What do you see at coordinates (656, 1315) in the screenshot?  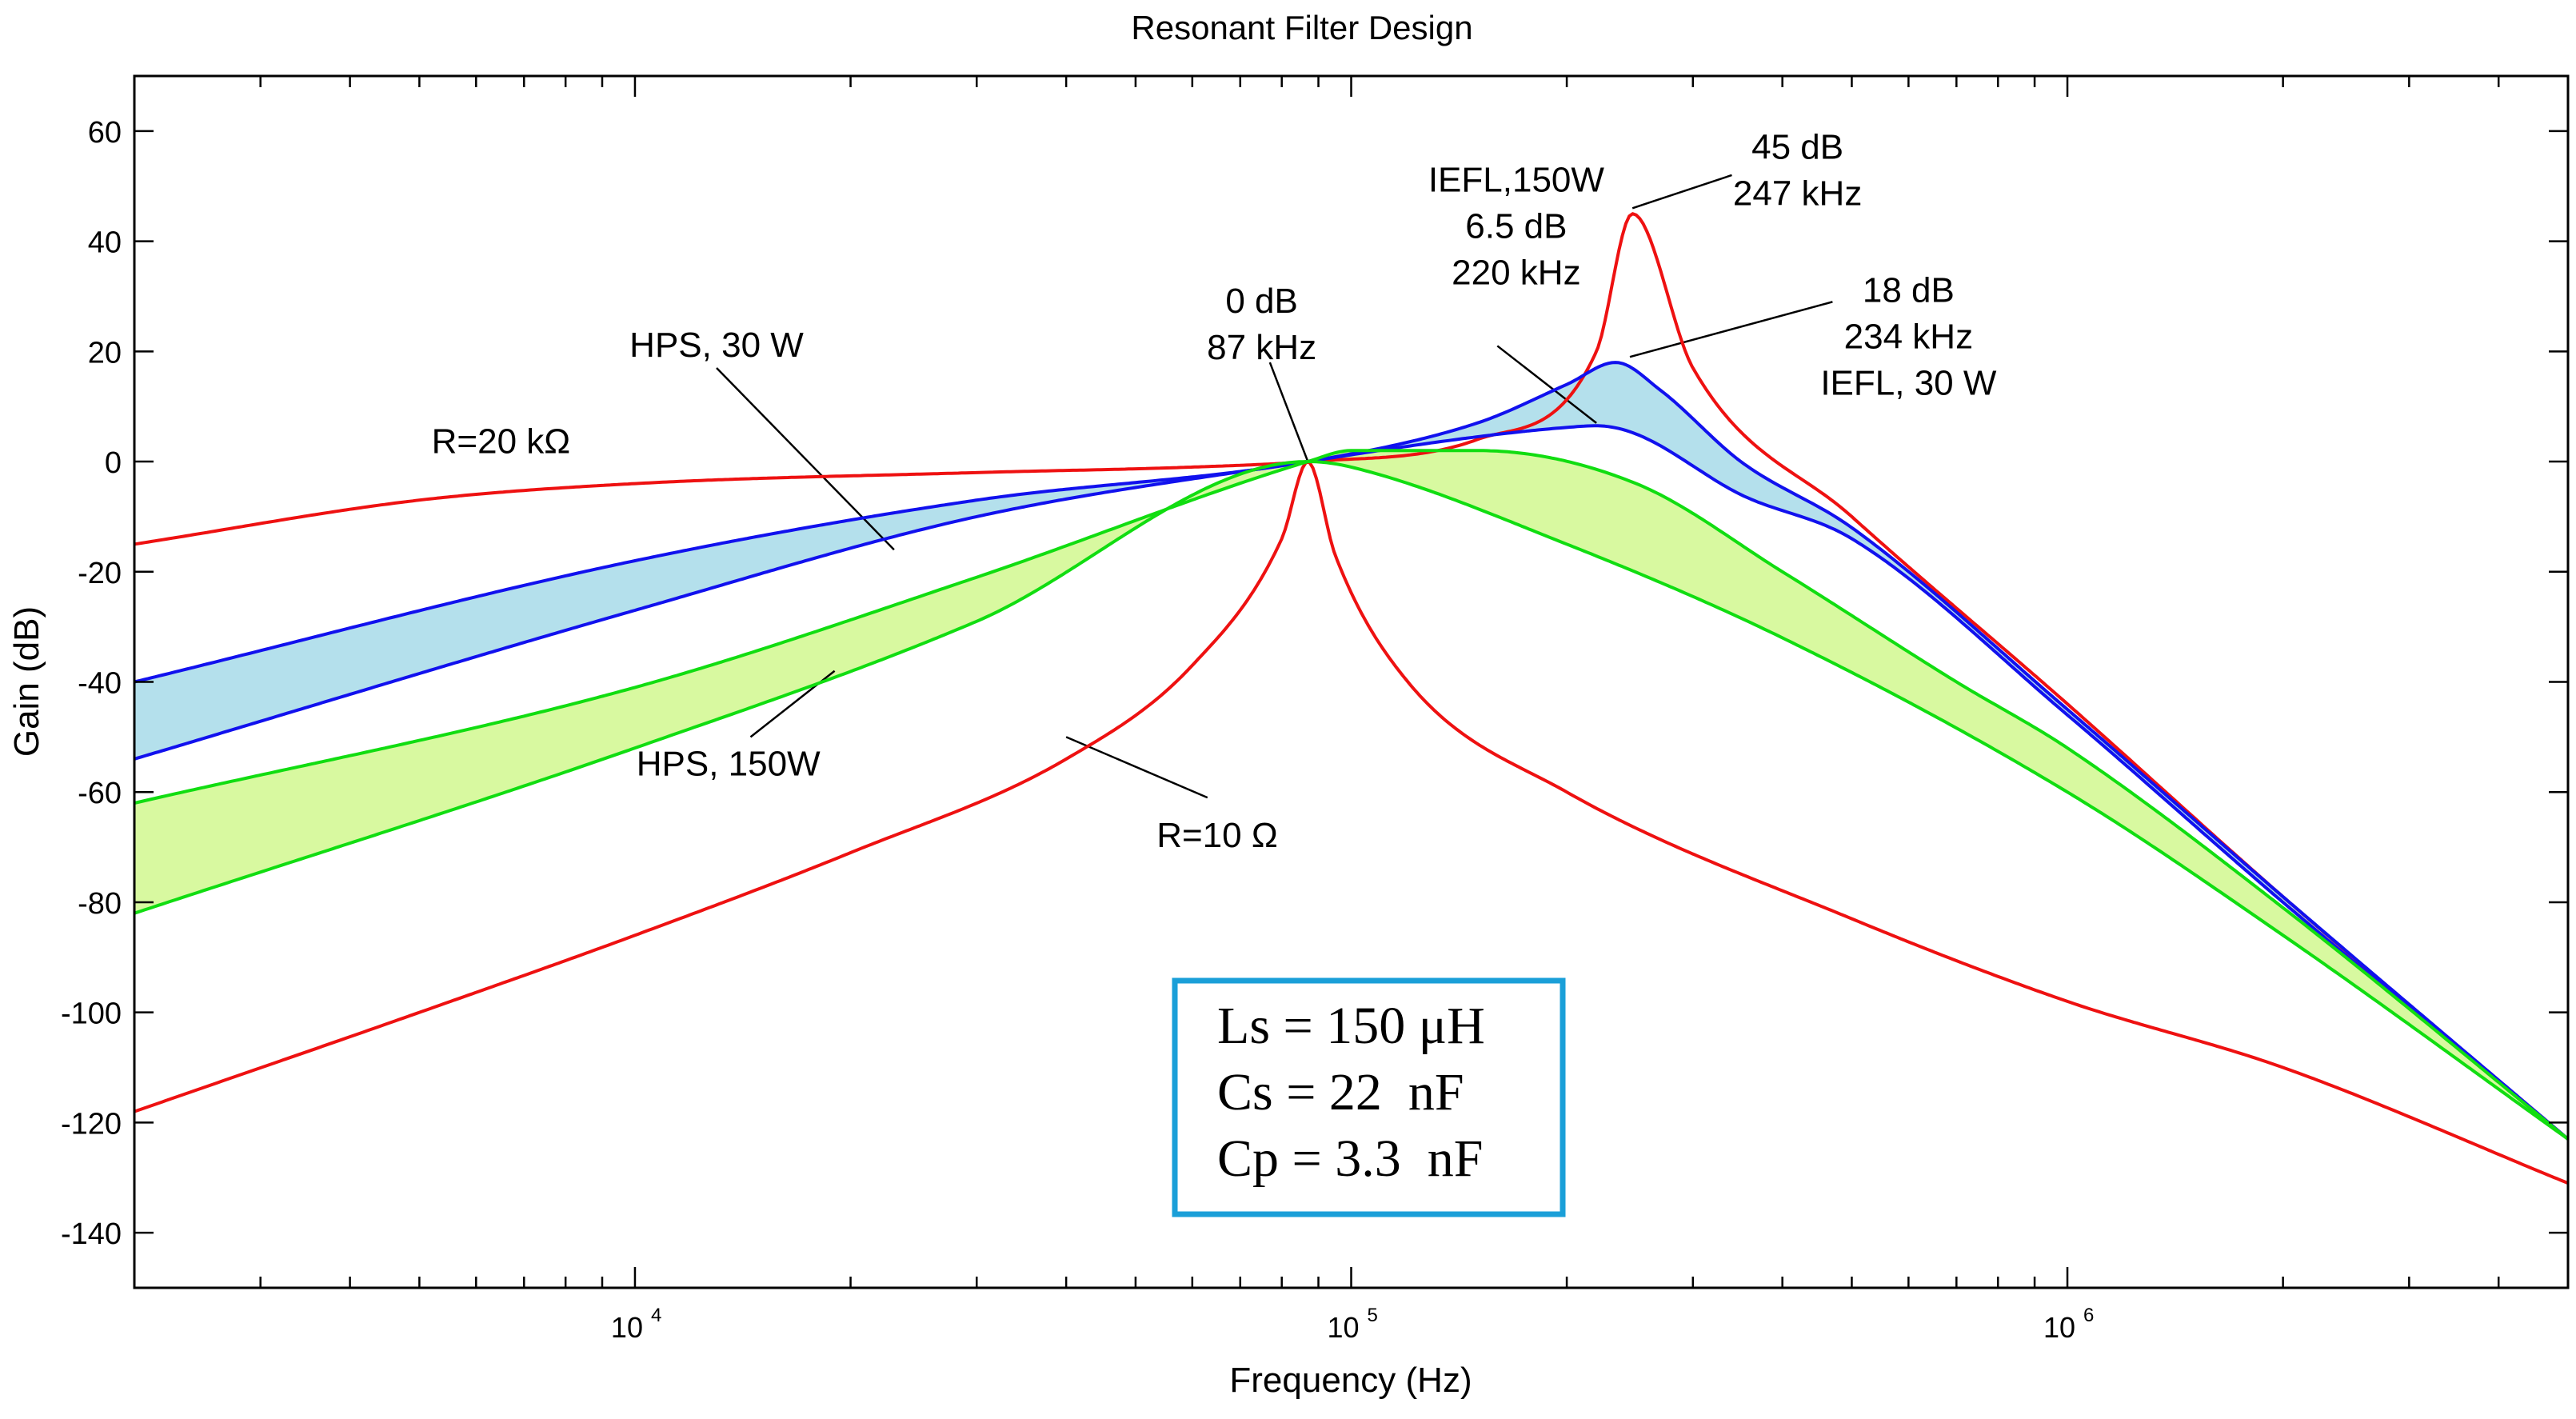 I see `x-tick-exponent: 4` at bounding box center [656, 1315].